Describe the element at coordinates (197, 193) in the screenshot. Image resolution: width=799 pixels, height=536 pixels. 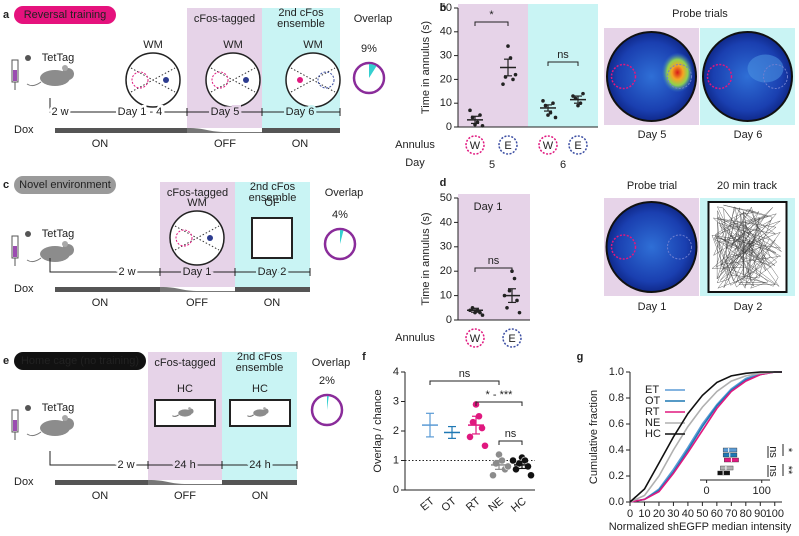
I see `tagged-label: cFos-tagged` at that location.